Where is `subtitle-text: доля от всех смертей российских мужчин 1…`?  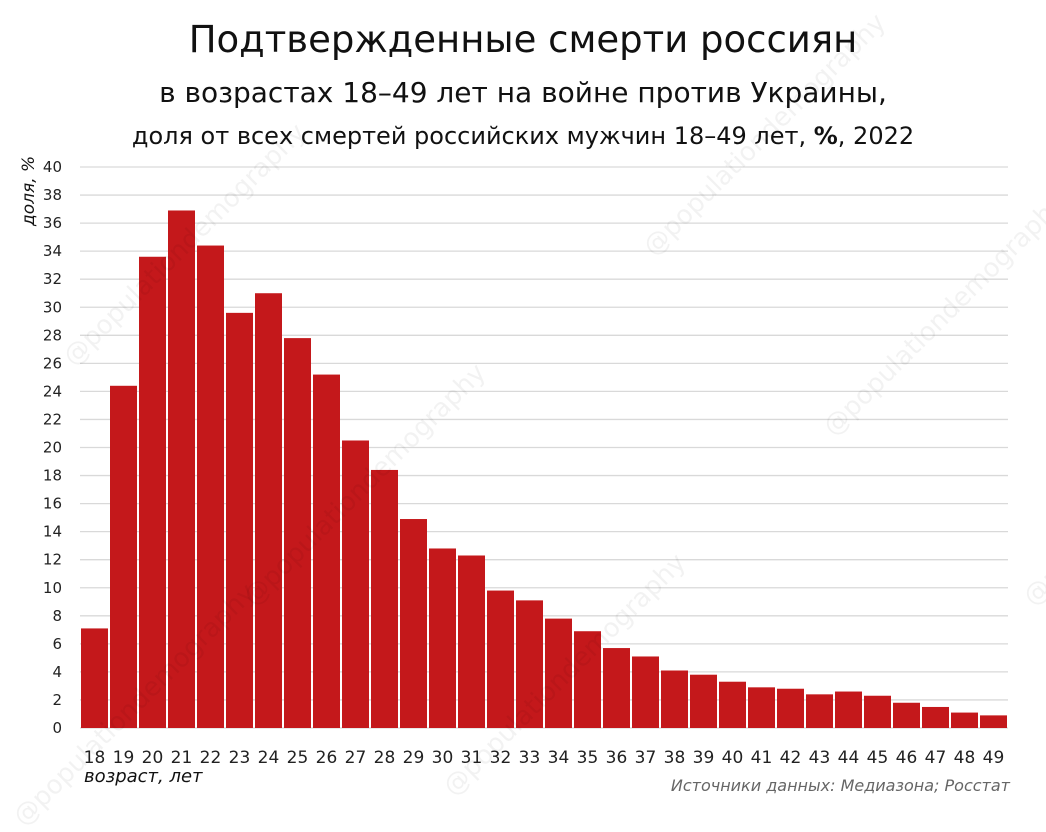 subtitle-text: доля от всех смертей российских мужчин 1… is located at coordinates (472, 136).